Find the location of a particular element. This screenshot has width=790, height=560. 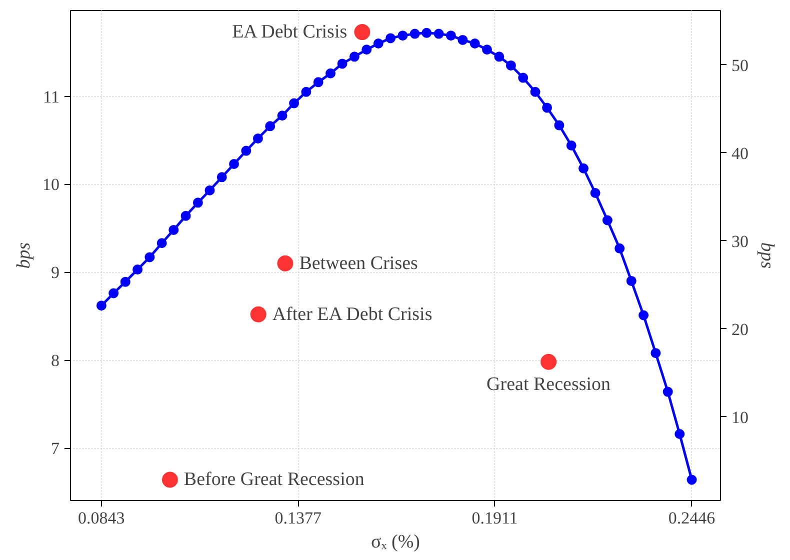

y-tick-label: 9 is located at coordinates (55, 272).